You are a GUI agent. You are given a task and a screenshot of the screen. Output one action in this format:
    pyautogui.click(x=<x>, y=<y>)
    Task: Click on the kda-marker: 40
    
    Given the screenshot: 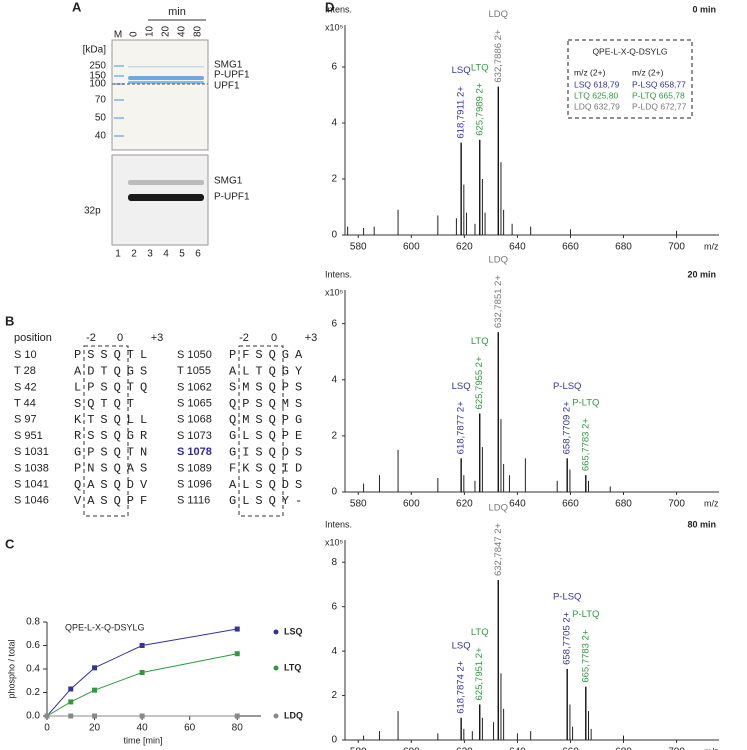 What is the action you would take?
    pyautogui.click(x=101, y=136)
    